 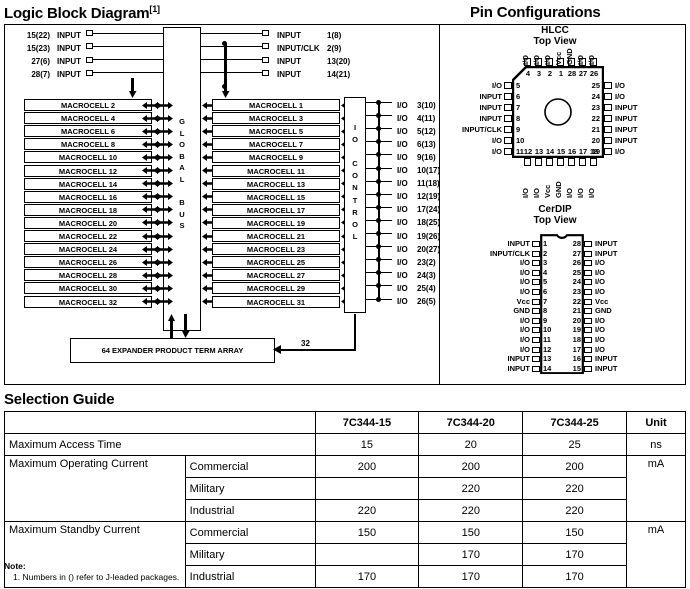 What do you see at coordinates (600, 291) in the screenshot?
I see `cerdip-right-signal-5: I/O` at bounding box center [600, 291].